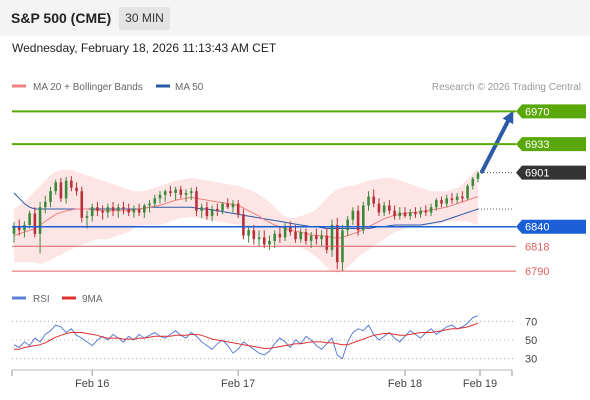 The image size is (590, 400). I want to click on header-bar: S&P 500 (CME) 30 MIN, so click(295, 18).